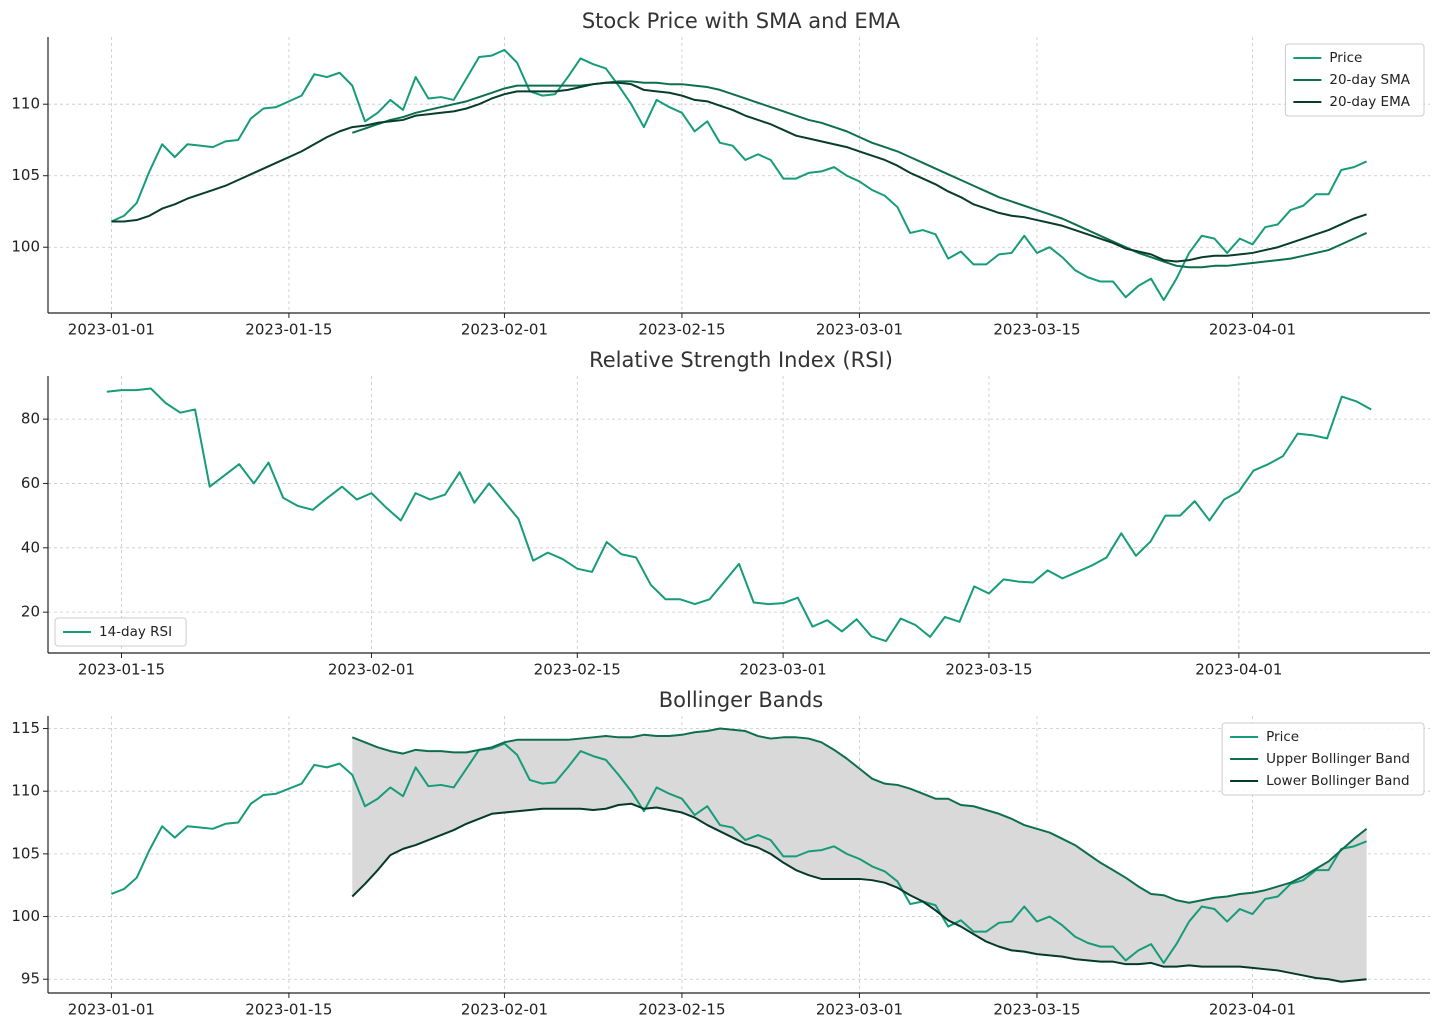 This screenshot has width=1440, height=1026. Describe the element at coordinates (1338, 759) in the screenshot. I see `legend-label: Upper Bollinger Band` at that location.